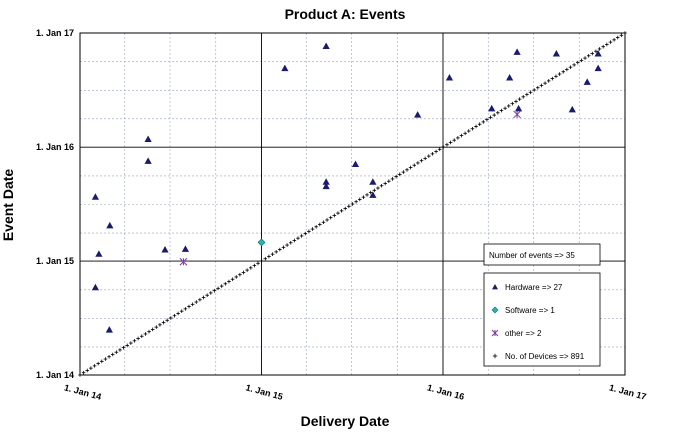 The width and height of the screenshot is (675, 434). What do you see at coordinates (355, 392) in the screenshot?
I see `x-tick-labels: 1. Jan 14 1. Jan 15 1. Jan 16 1. Jan 17` at bounding box center [355, 392].